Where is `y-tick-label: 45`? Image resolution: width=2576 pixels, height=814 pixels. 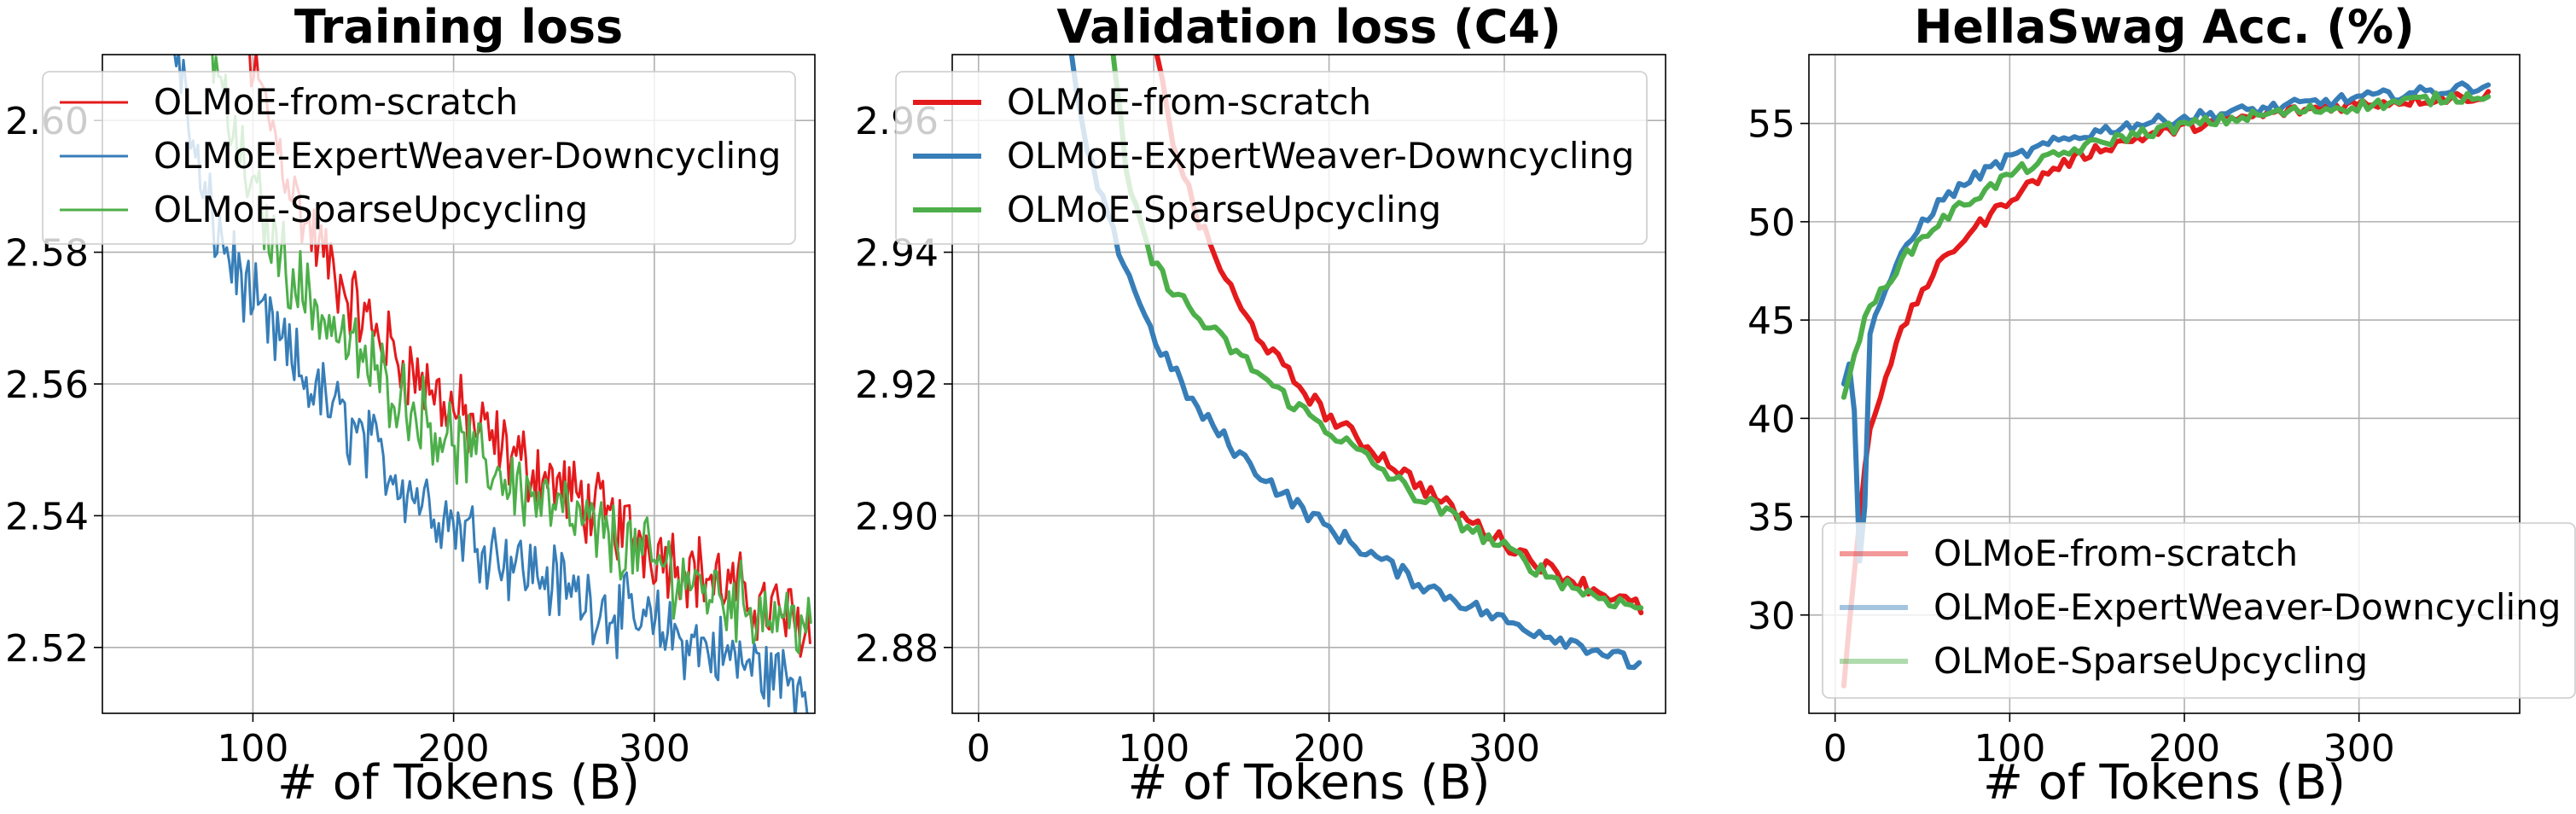
y-tick-label: 45 is located at coordinates (1771, 321).